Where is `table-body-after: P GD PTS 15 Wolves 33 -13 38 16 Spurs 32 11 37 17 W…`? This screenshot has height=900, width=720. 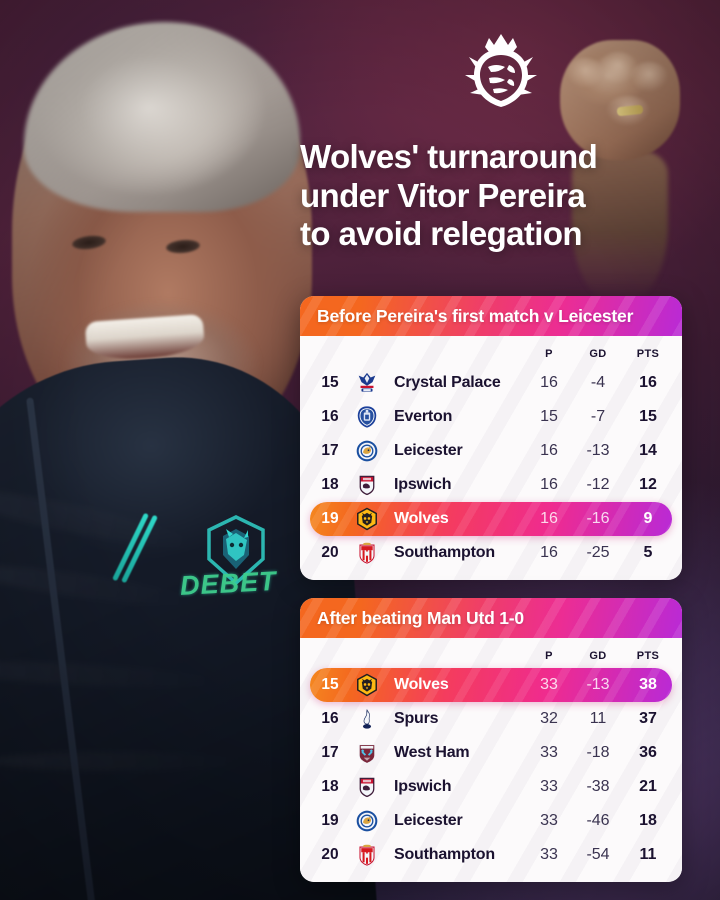 table-body-after: P GD PTS 15 Wolves 33 -13 38 16 Spurs 32 11 37 17 W… is located at coordinates (491, 760).